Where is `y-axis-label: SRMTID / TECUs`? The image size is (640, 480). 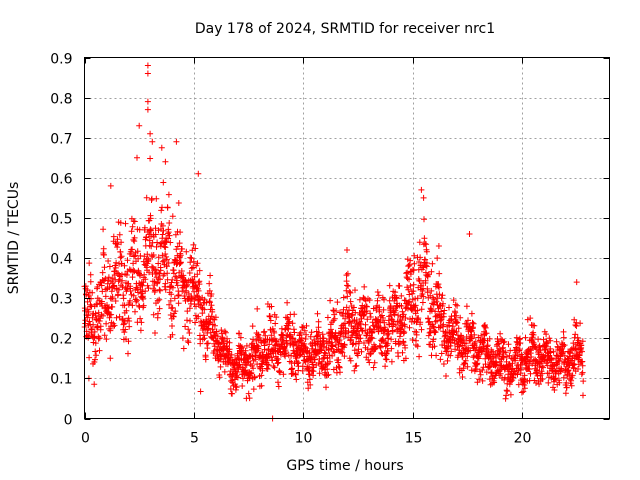 y-axis-label: SRMTID / TECUs is located at coordinates (14, 238).